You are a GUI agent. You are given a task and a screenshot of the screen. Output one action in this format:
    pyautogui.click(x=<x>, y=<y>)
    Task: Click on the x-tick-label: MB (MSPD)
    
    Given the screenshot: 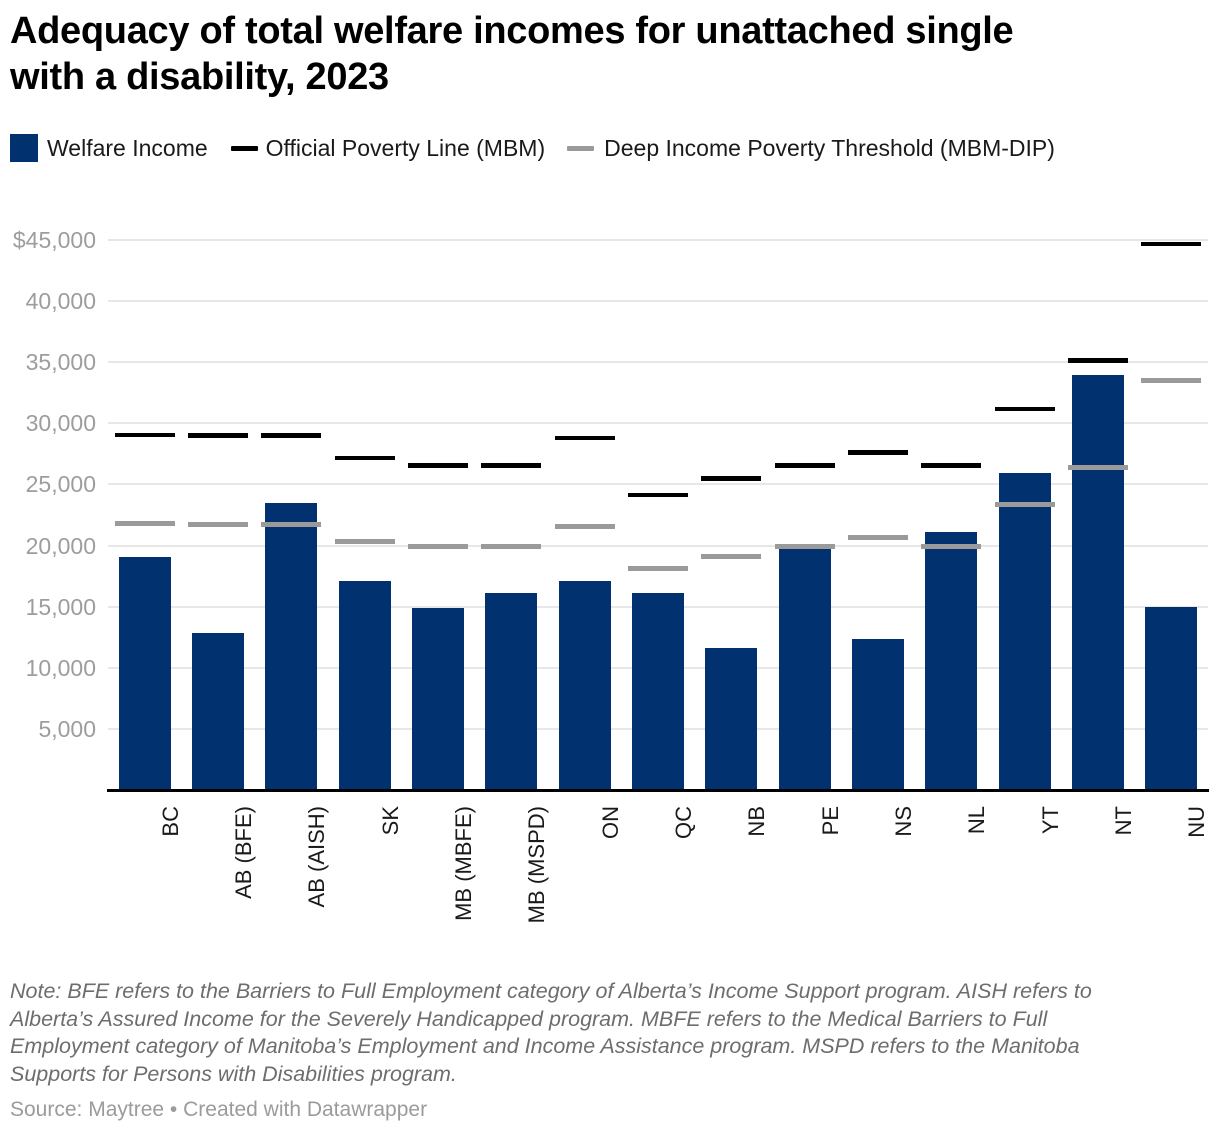 What is the action you would take?
    pyautogui.click(x=537, y=865)
    